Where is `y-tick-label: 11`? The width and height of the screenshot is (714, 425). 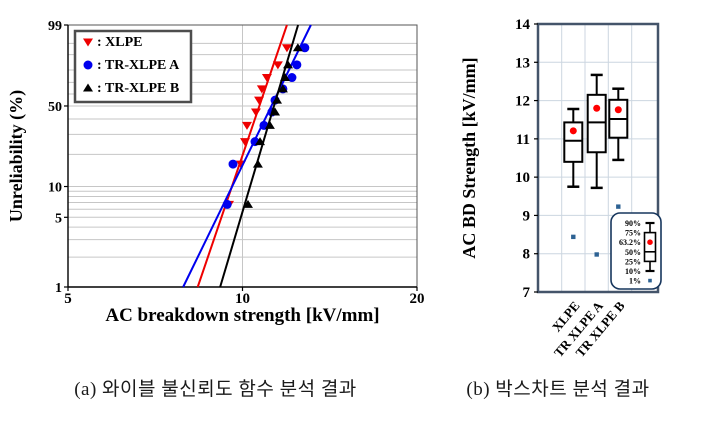 y-tick-label: 11 is located at coordinates (523, 140).